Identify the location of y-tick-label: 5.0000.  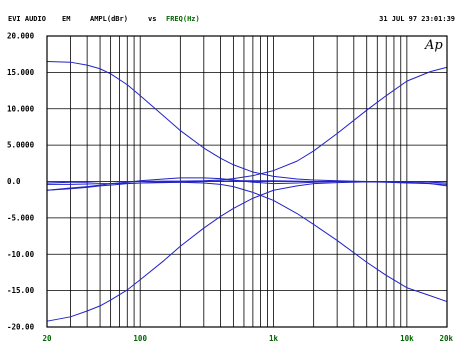
(21, 145).